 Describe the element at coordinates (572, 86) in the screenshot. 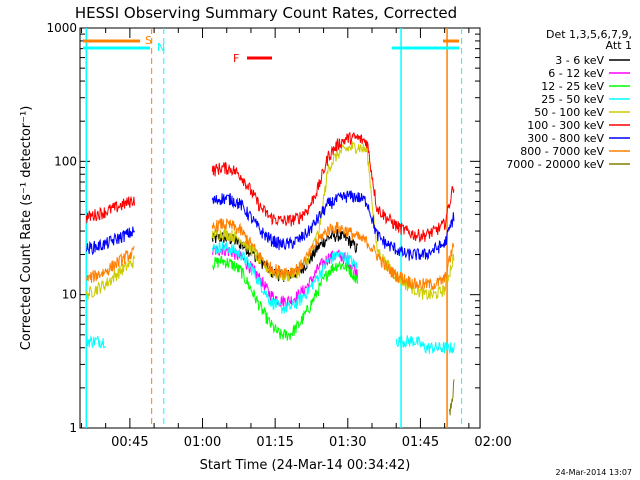

I see `legend-entry-label: 12 - 25 keV` at that location.